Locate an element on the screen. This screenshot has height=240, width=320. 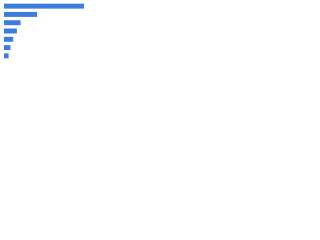
chart is located at coordinates (50, 35).